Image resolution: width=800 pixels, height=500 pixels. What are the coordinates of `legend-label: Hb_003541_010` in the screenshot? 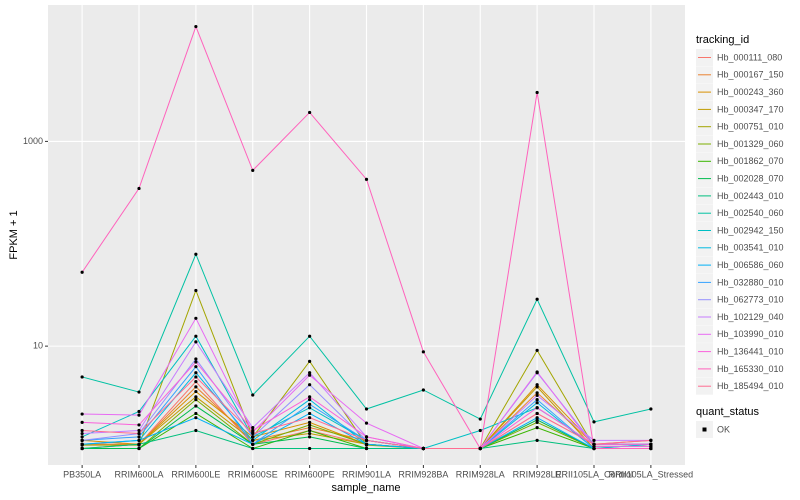 It's located at (750, 248).